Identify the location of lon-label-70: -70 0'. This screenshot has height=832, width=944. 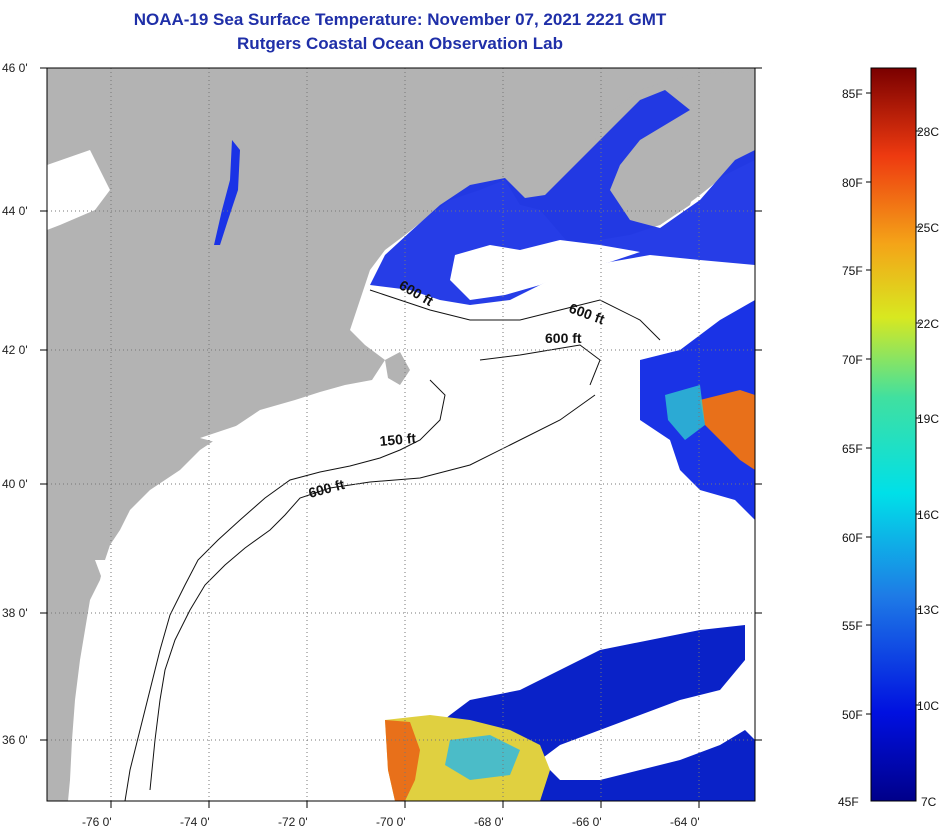
(391, 822).